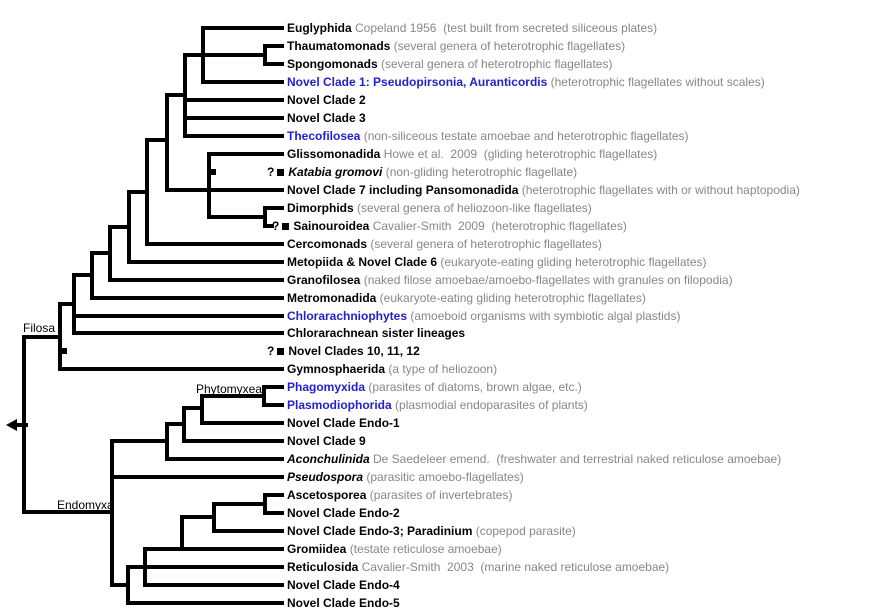  What do you see at coordinates (268, 226) in the screenshot?
I see `tree-line-sainouroidea-stub` at bounding box center [268, 226].